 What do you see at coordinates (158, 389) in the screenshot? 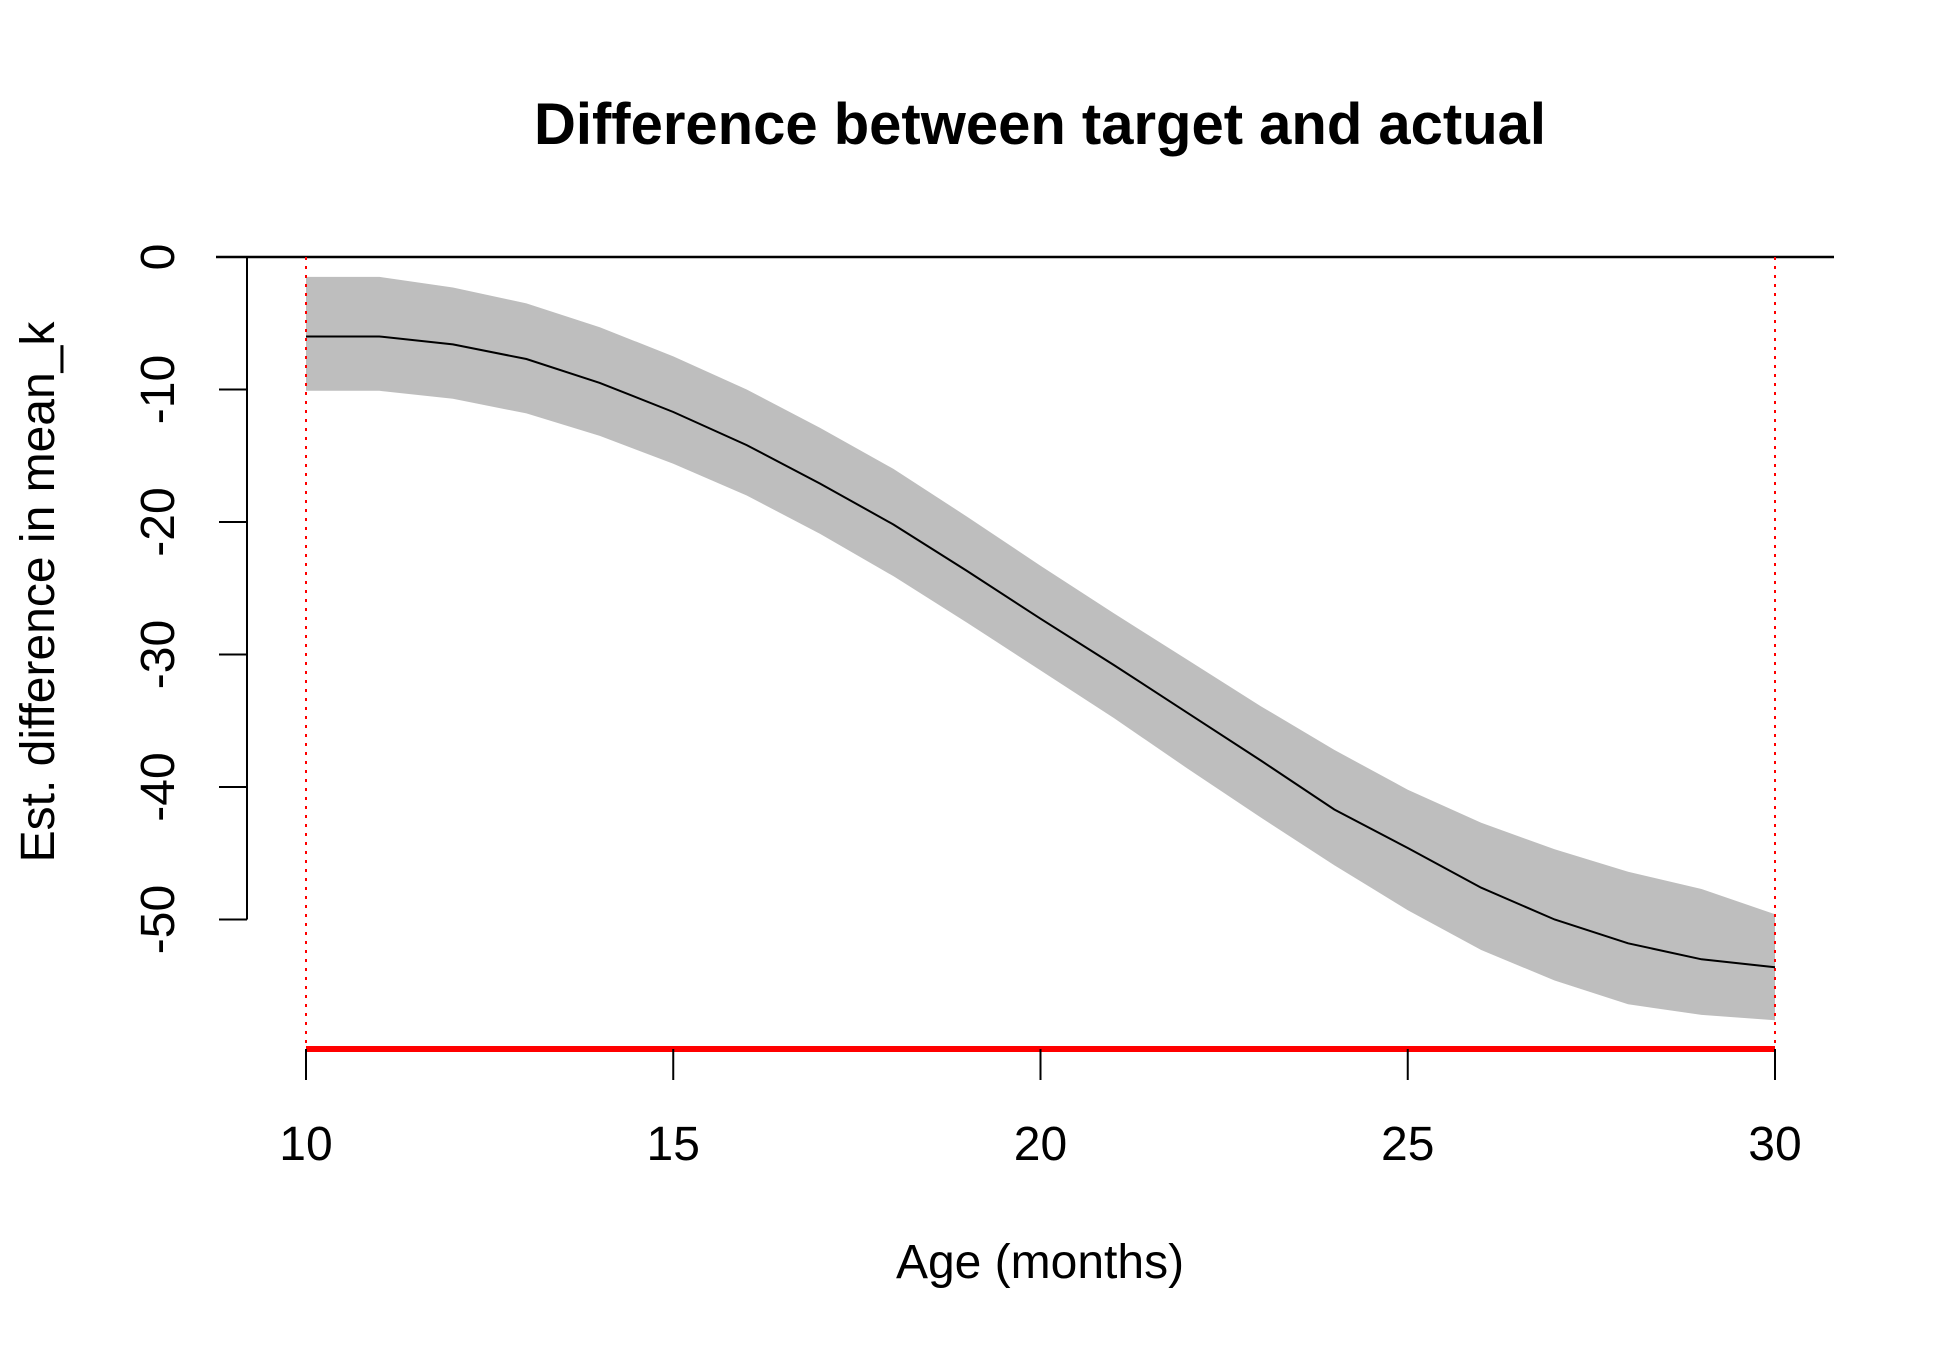
I see `y-tick-label: -10` at bounding box center [158, 389].